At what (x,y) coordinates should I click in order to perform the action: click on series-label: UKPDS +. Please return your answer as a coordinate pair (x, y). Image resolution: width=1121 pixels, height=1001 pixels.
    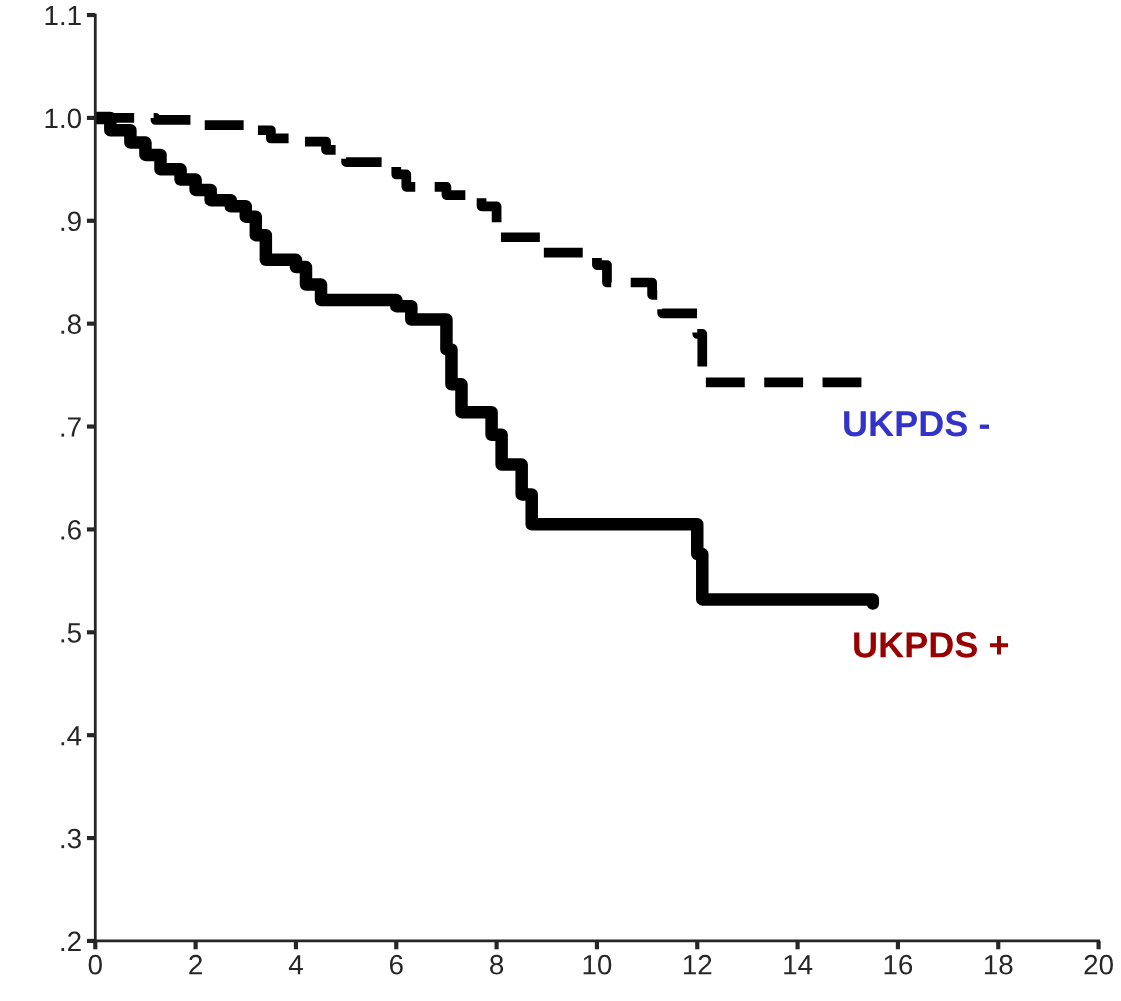
    Looking at the image, I should click on (931, 645).